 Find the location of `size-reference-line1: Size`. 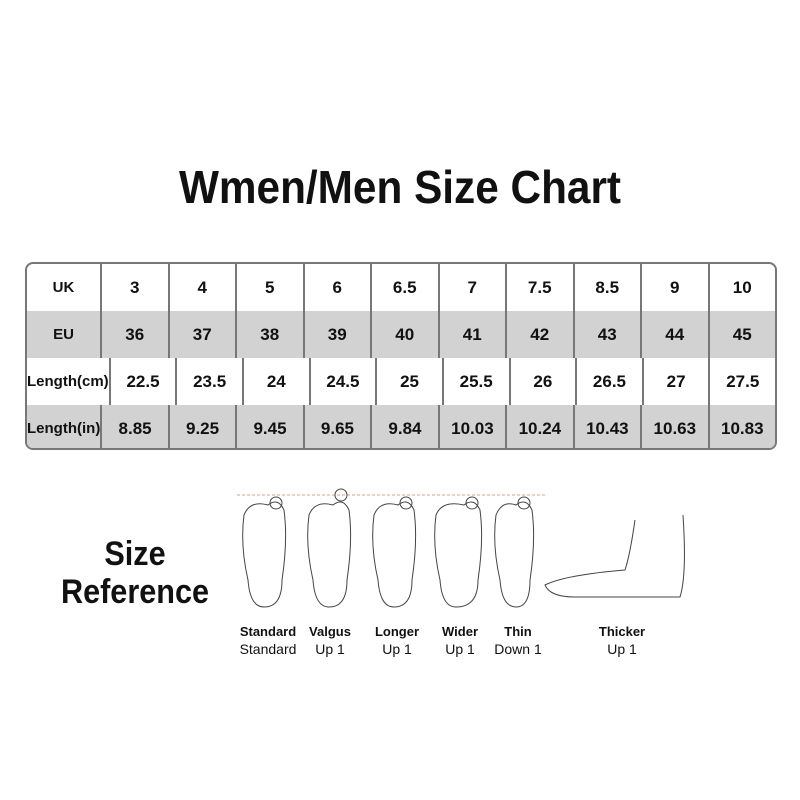

size-reference-line1: Size is located at coordinates (135, 554).